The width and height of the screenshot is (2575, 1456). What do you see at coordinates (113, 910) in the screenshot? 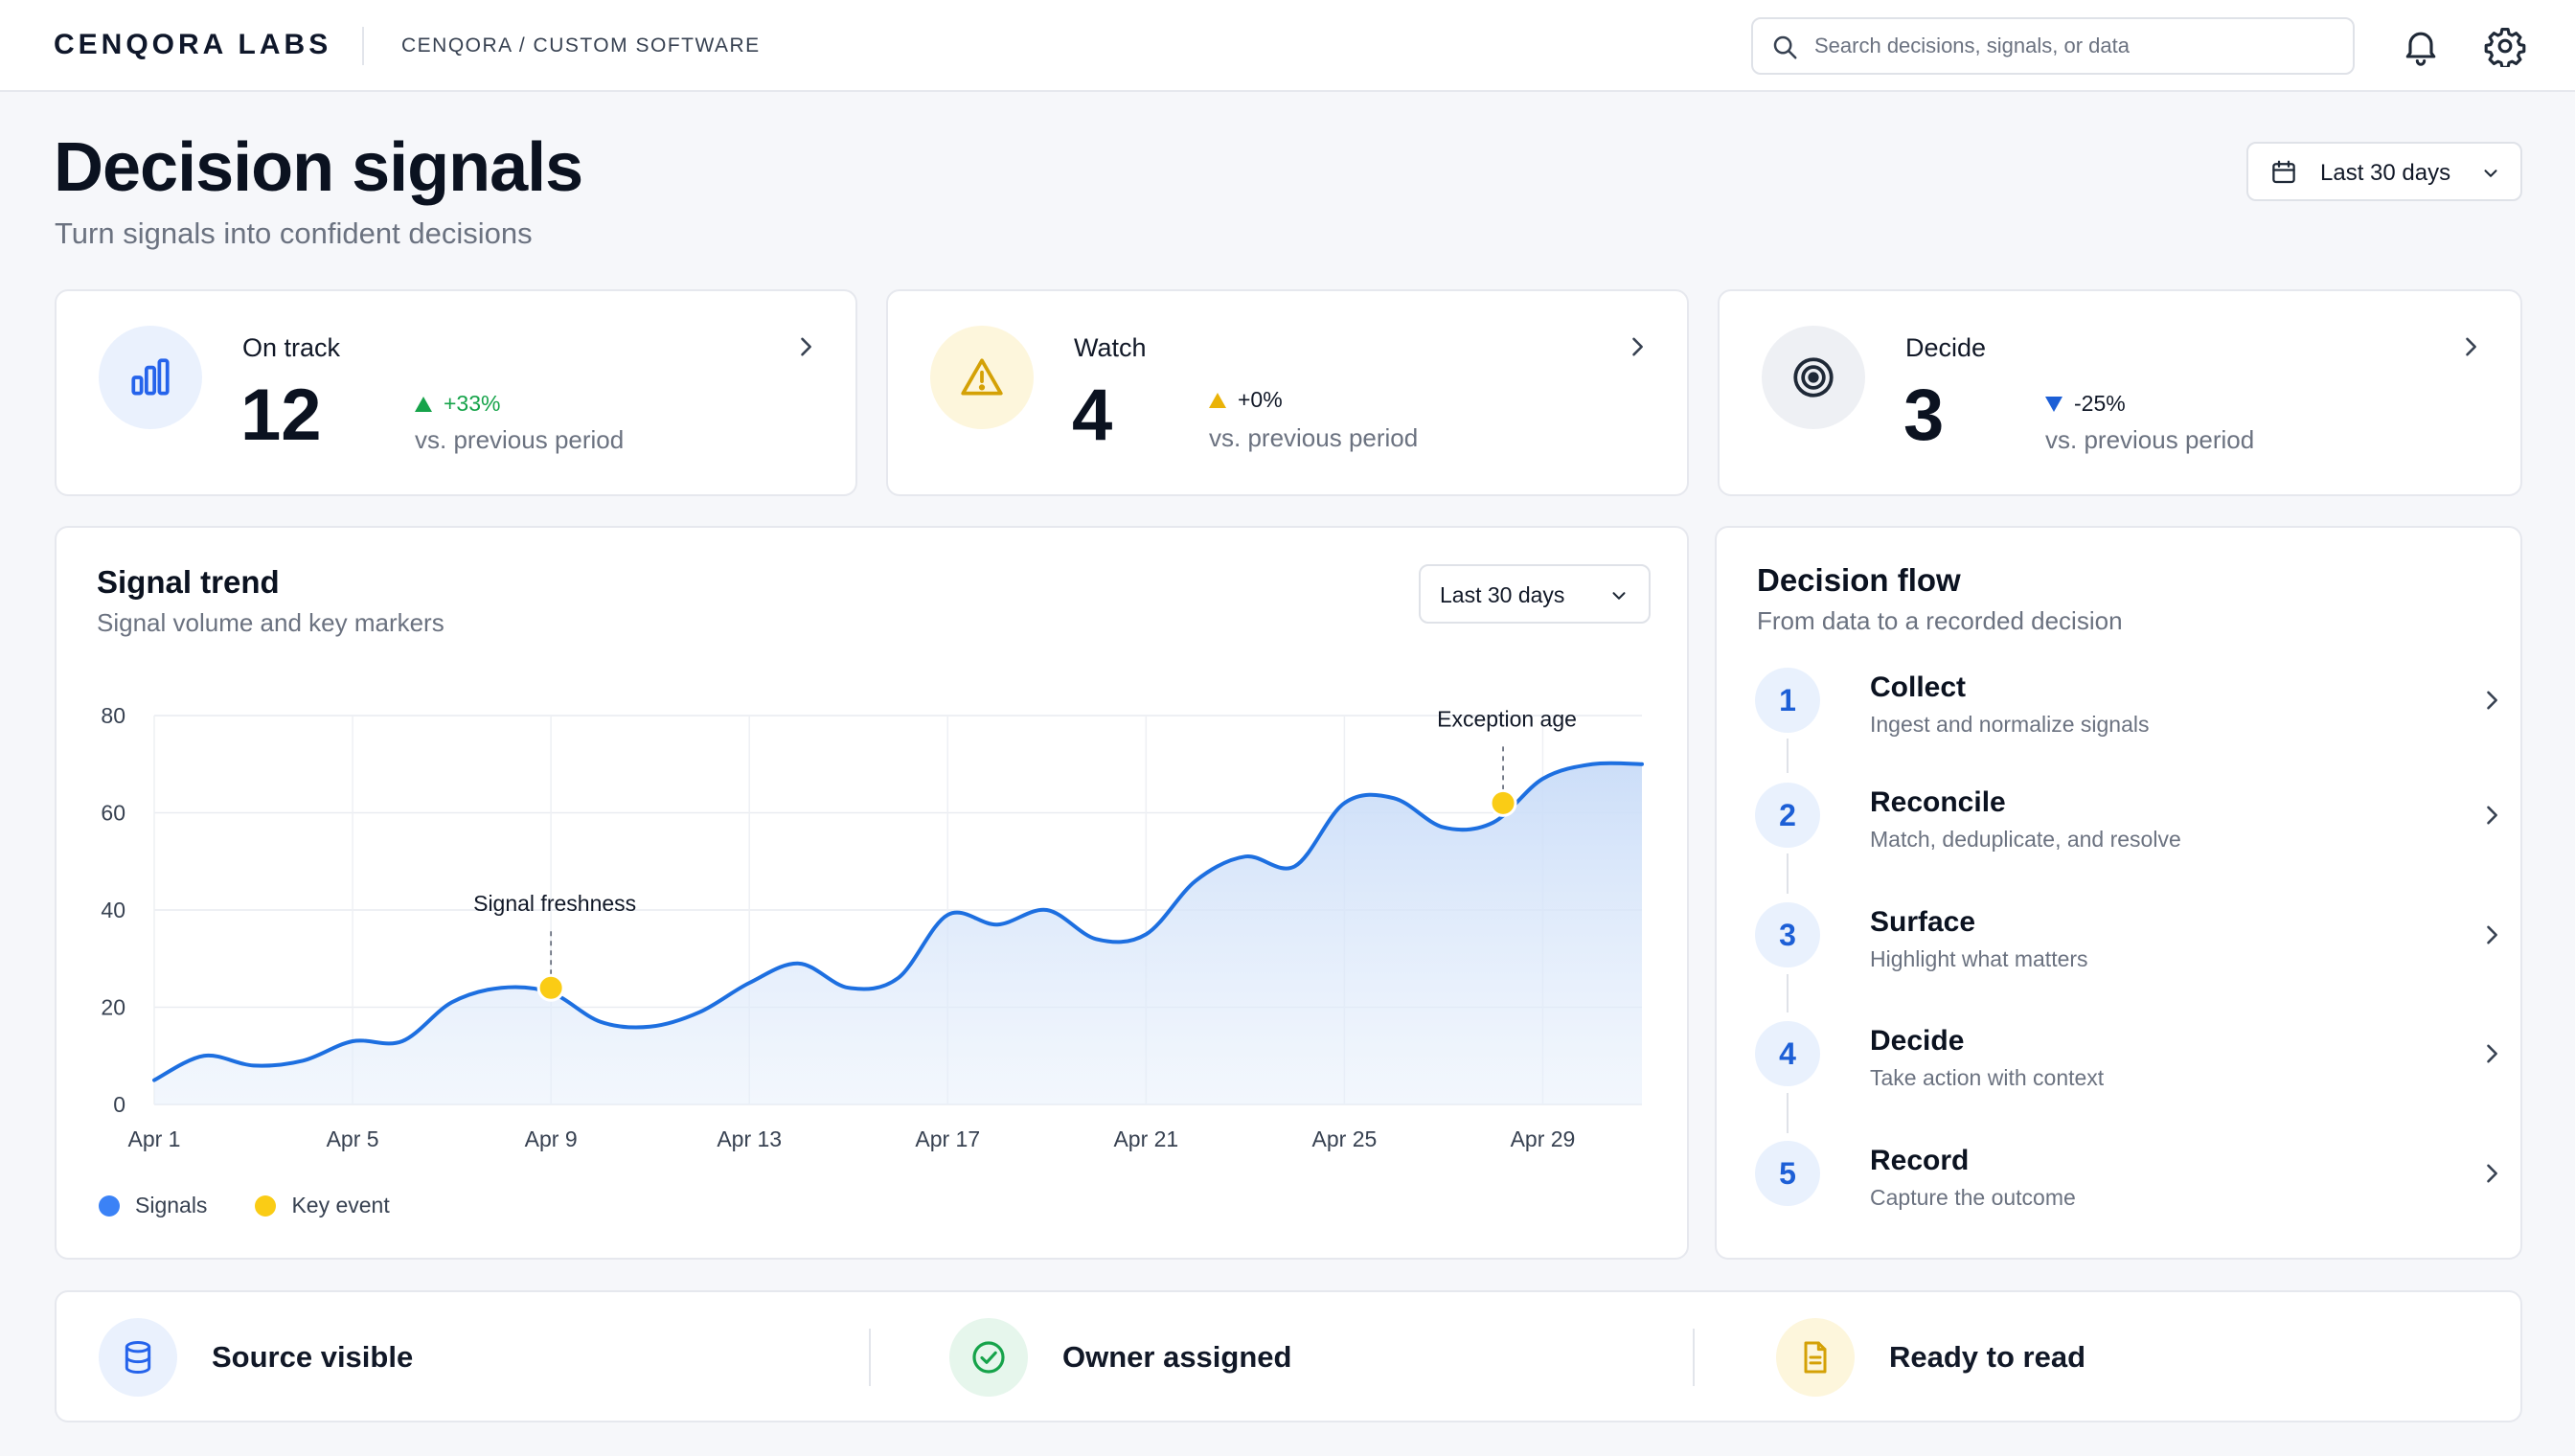
I see `y-tick-label: 40` at bounding box center [113, 910].